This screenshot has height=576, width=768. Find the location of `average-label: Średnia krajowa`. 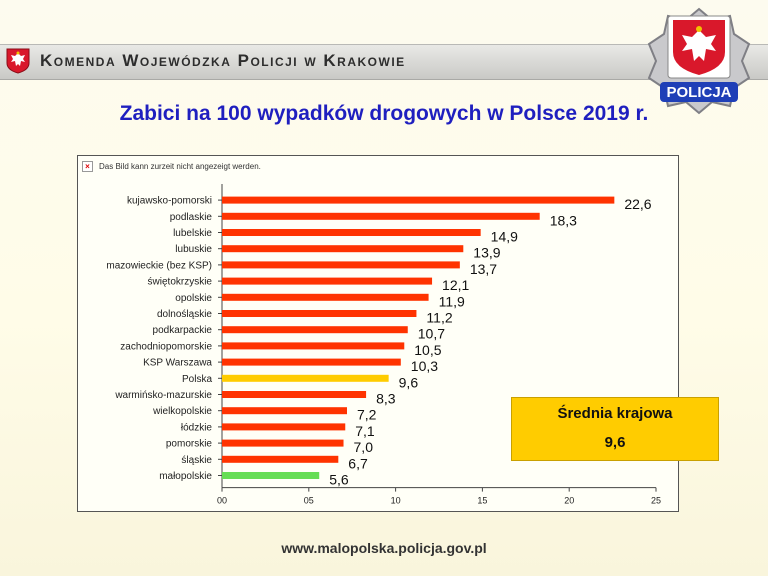

average-label: Średnia krajowa is located at coordinates (615, 413).